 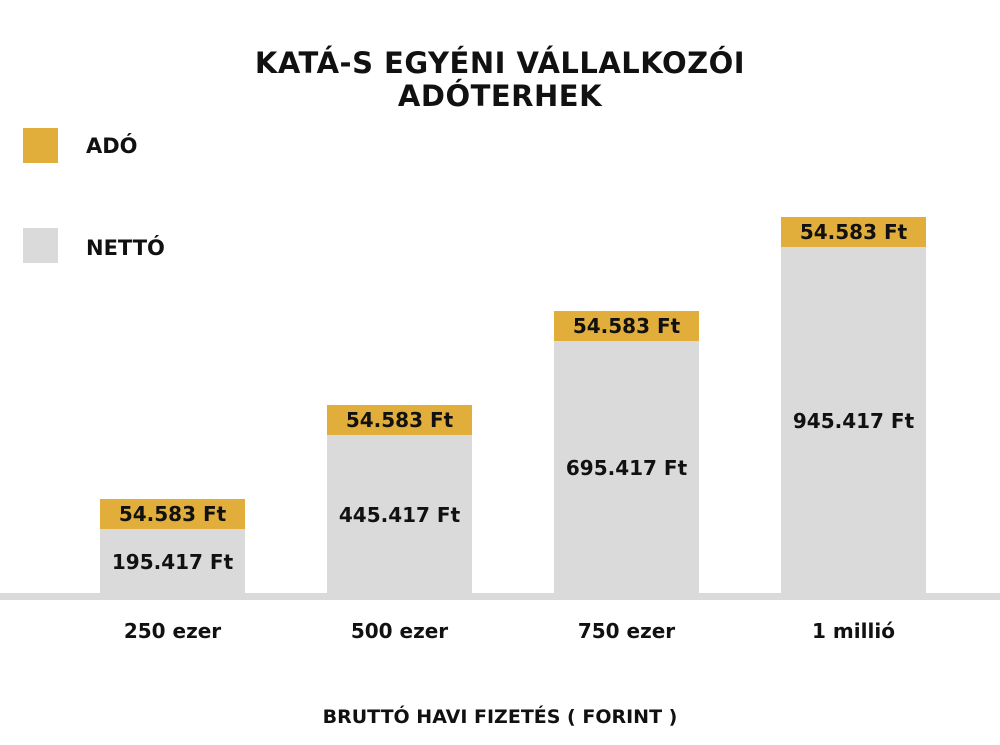 I want to click on legend-label-net: NETTÓ, so click(x=125, y=248).